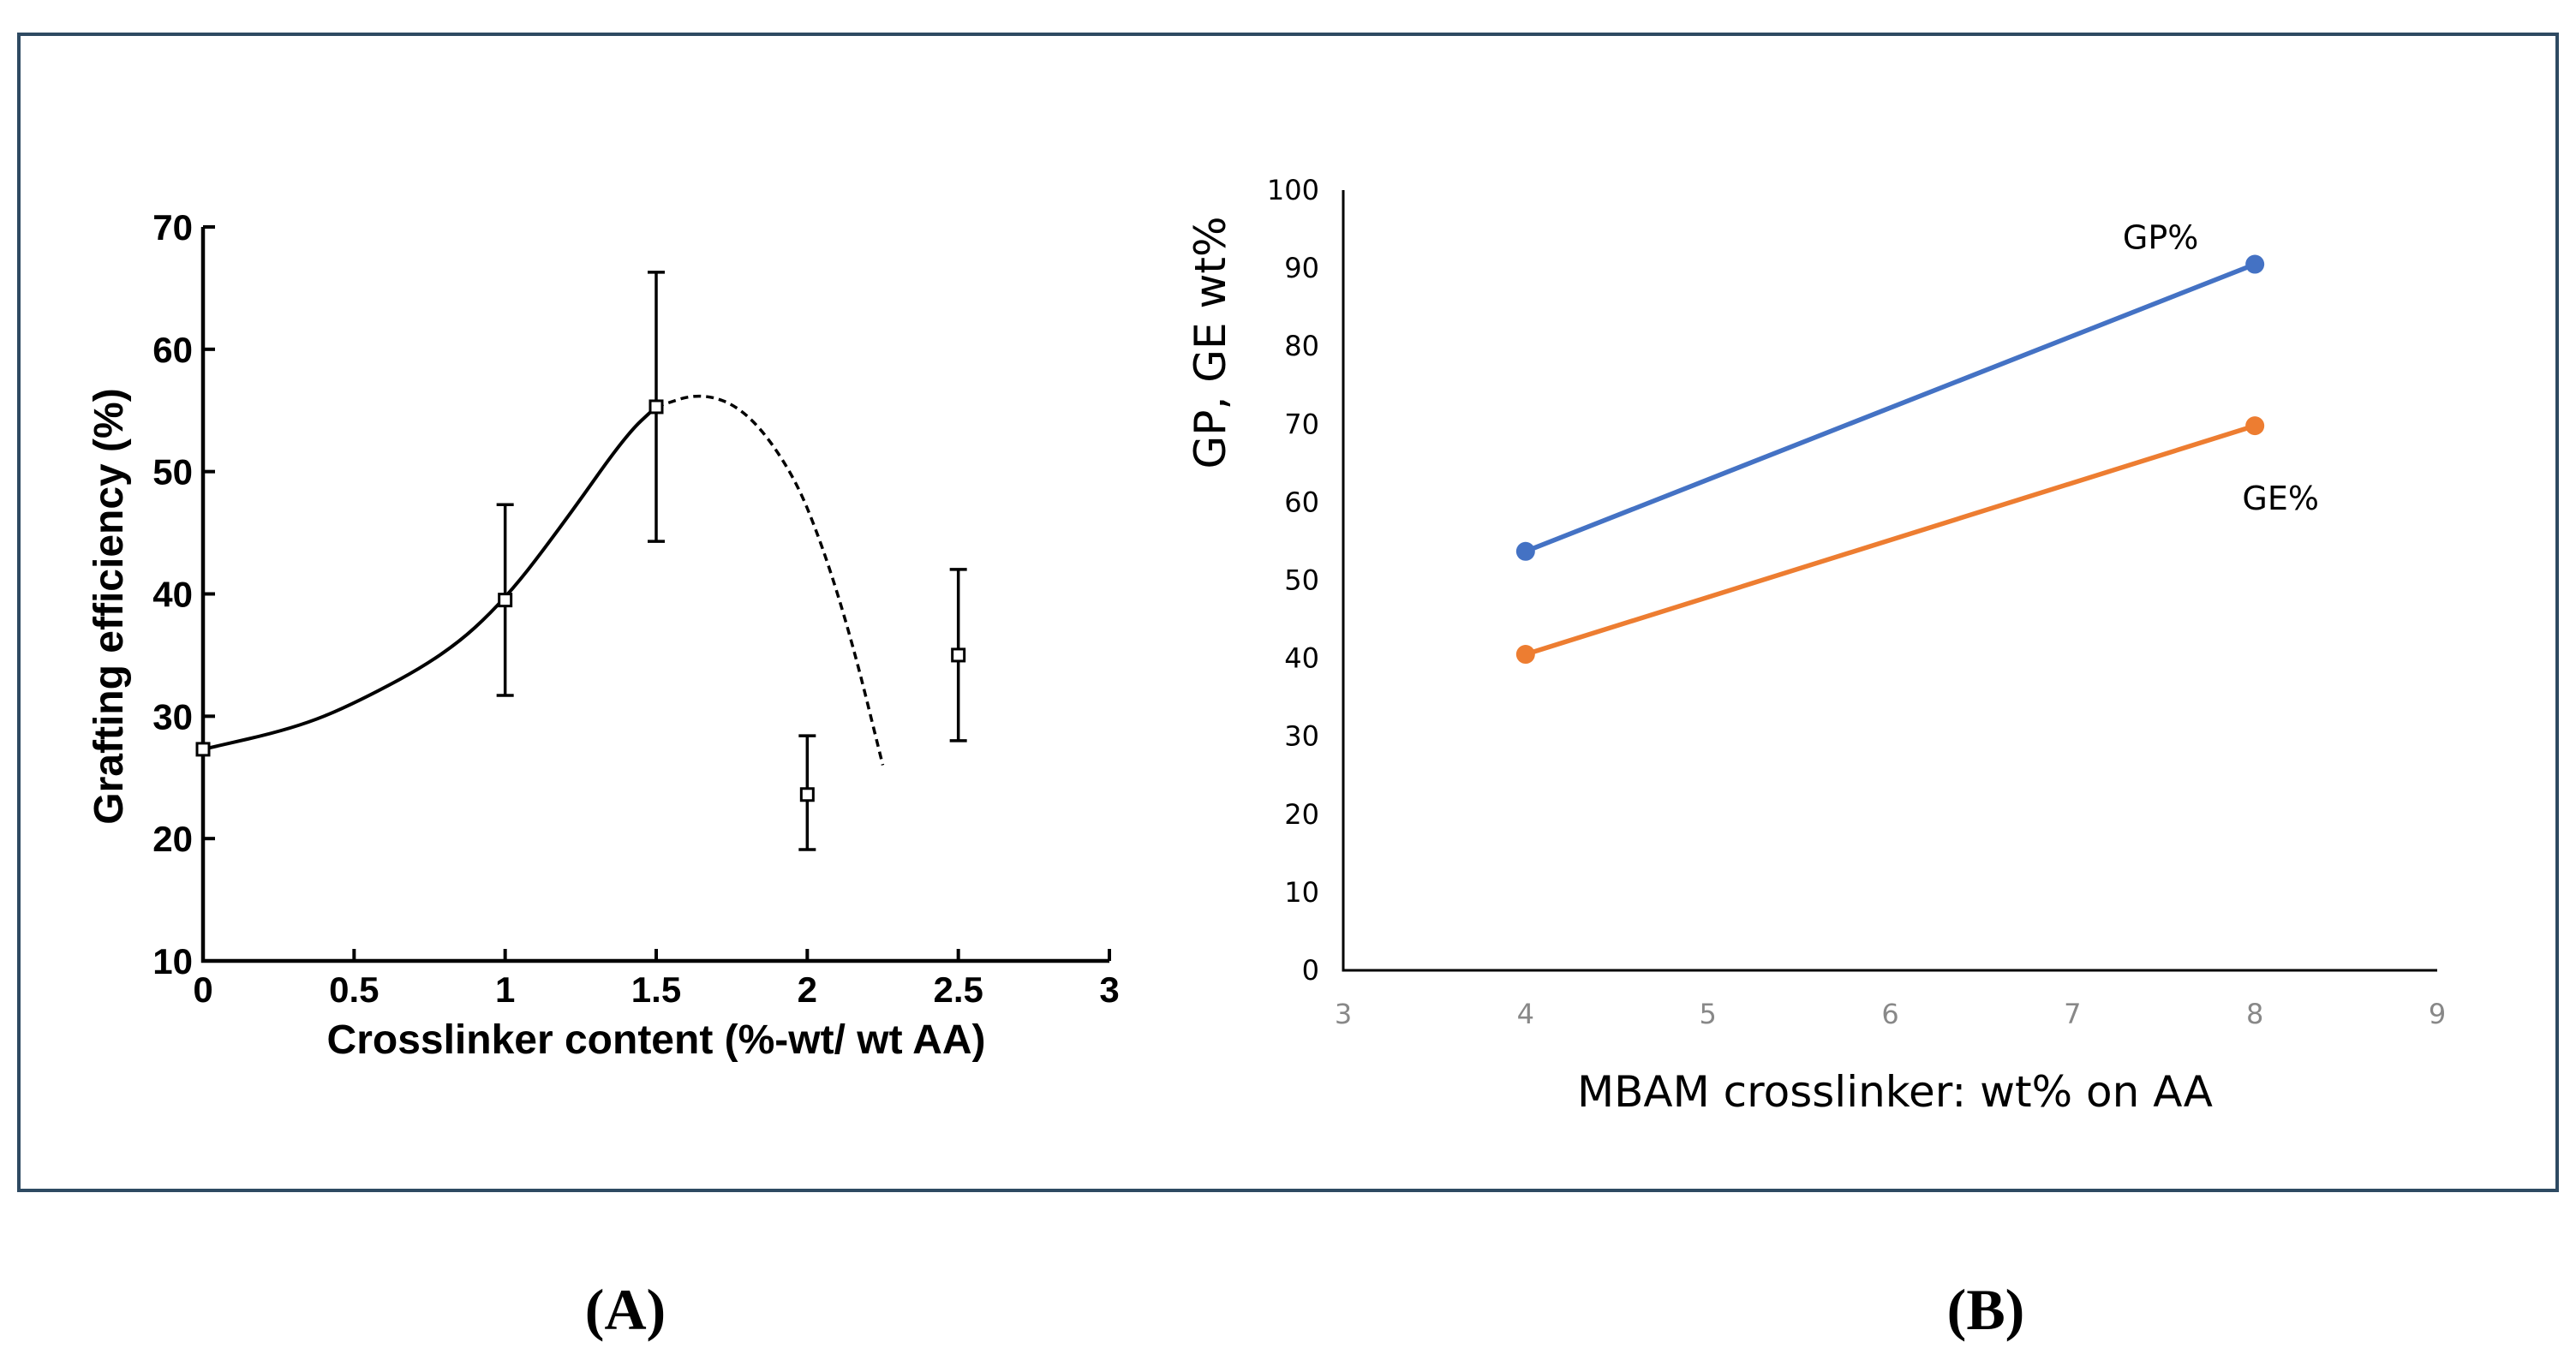 The width and height of the screenshot is (2576, 1348). I want to click on chart-b-y-axis-label: GP, GE wt%, so click(1211, 343).